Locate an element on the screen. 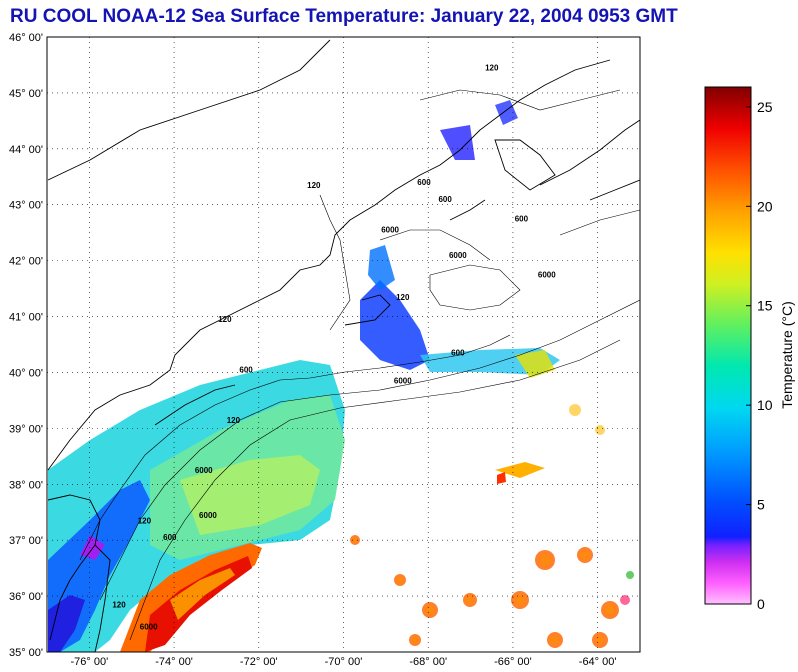  latitude-label: 41° 00' is located at coordinates (26, 318).